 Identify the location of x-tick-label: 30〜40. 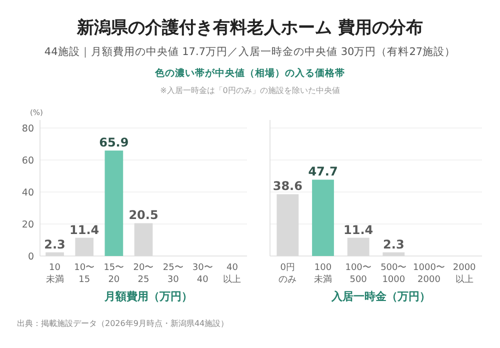
(202, 274).